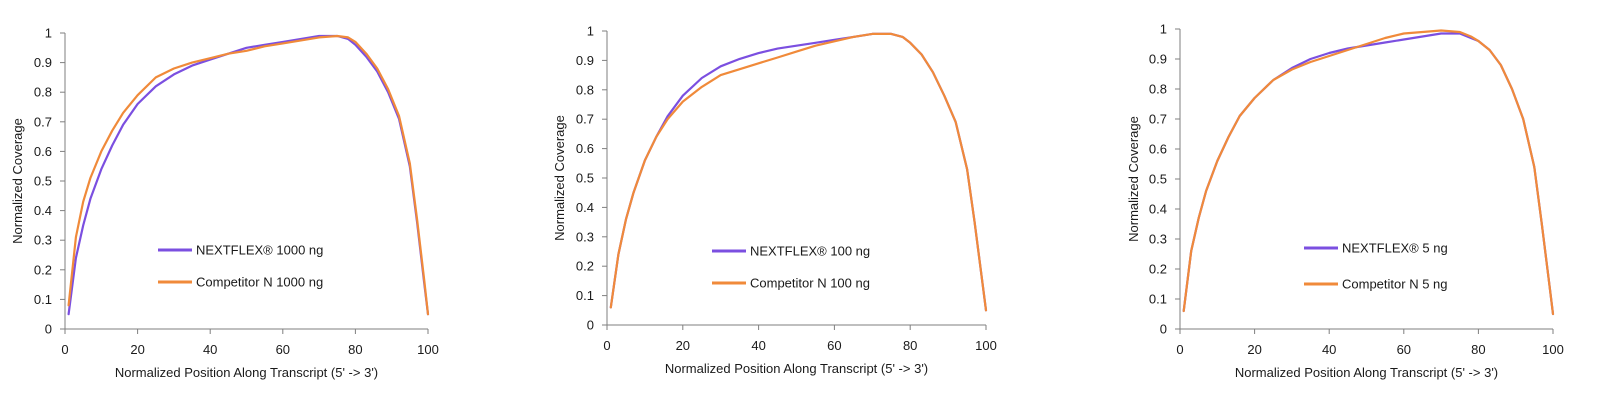 This screenshot has height=416, width=1600. Describe the element at coordinates (259, 250) in the screenshot. I see `legend-label: NEXTFLEX® 1000 ng` at that location.